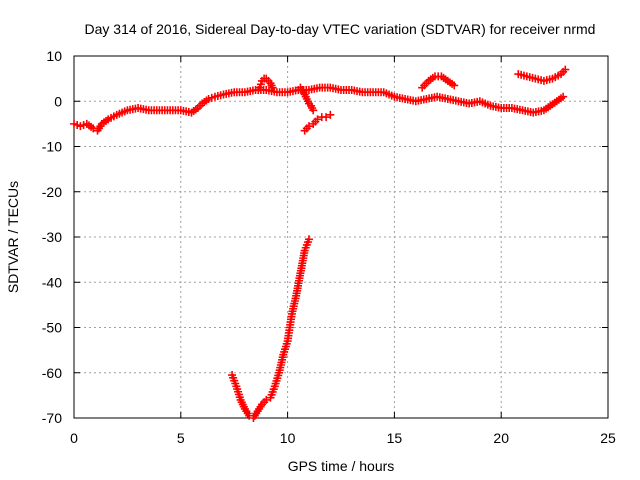 The width and height of the screenshot is (640, 480). I want to click on y-tick-label: 10, so click(54, 56).